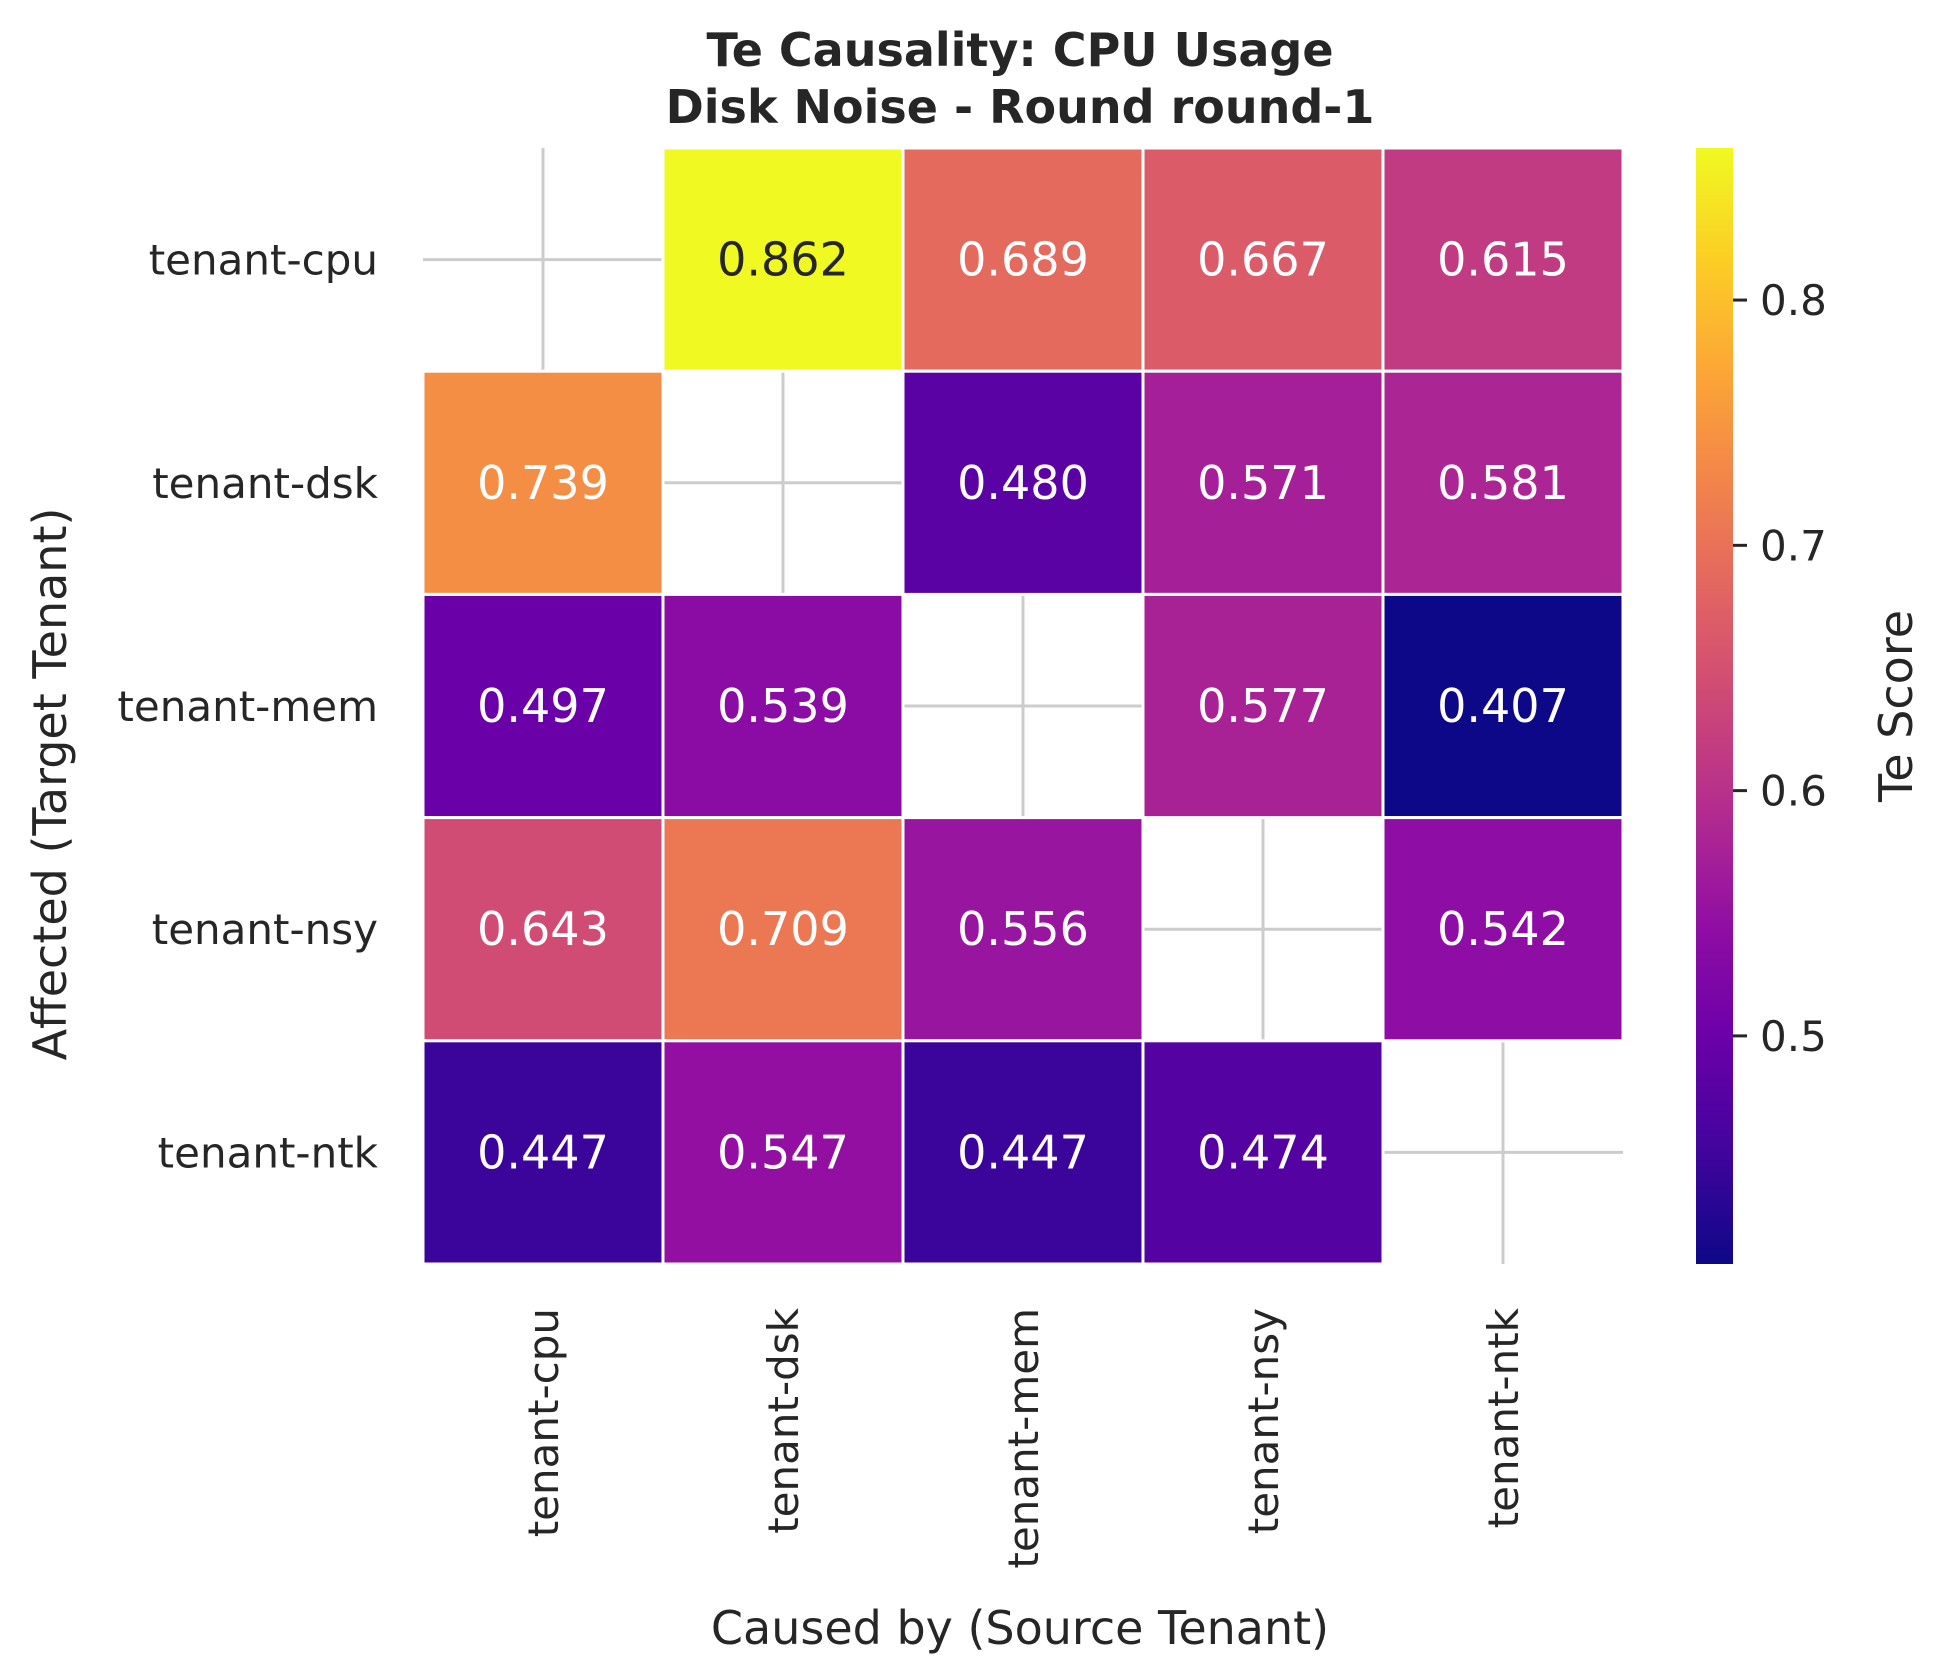 Image resolution: width=1946 pixels, height=1676 pixels. Describe the element at coordinates (50, 784) in the screenshot. I see `y-axis-label: Affected (Target Tenant)` at that location.